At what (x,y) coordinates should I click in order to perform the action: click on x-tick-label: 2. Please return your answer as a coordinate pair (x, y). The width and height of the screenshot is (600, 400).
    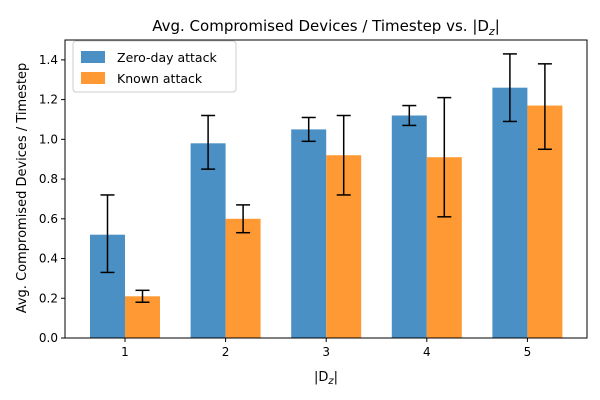
    Looking at the image, I should click on (226, 352).